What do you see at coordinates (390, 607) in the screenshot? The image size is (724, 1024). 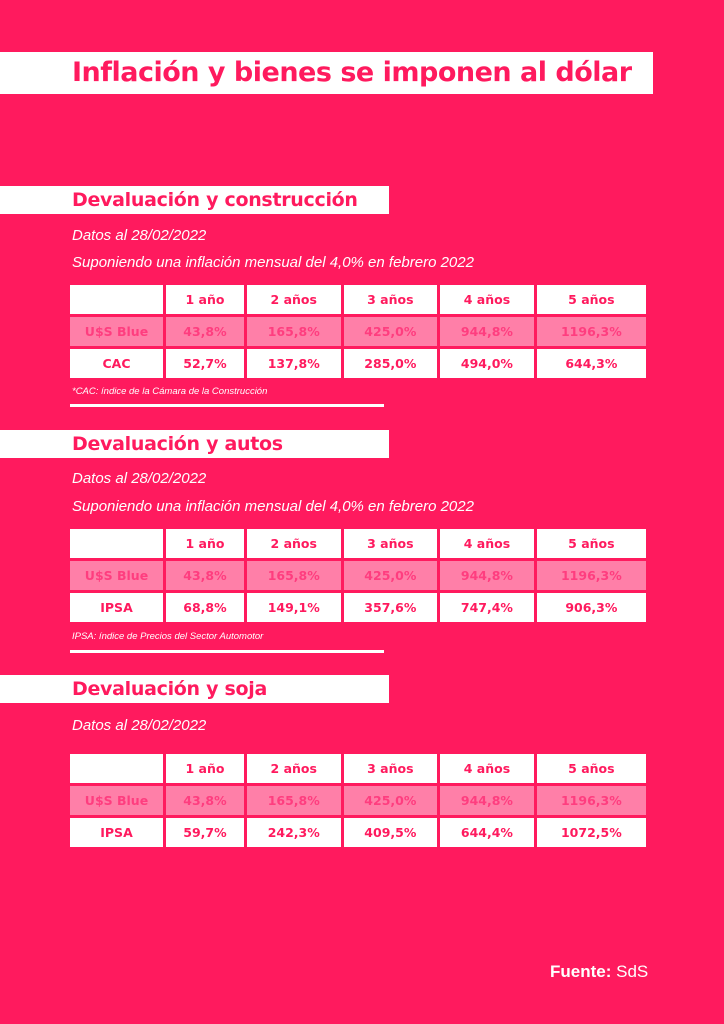 I see `table-cell: 357,6%` at bounding box center [390, 607].